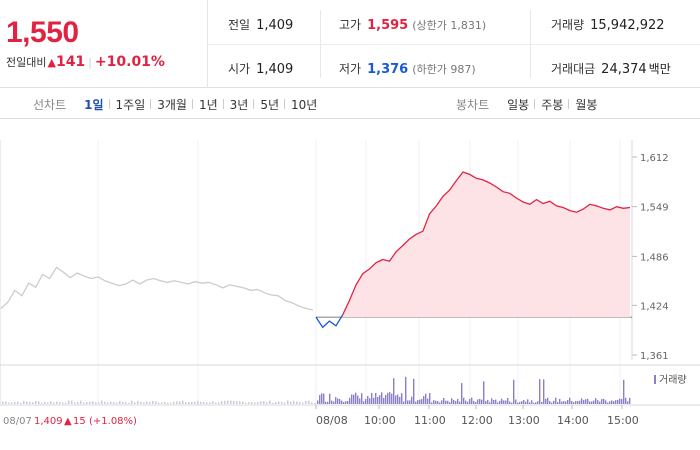  Describe the element at coordinates (624, 69) in the screenshot. I see `stat-amount-value: 24,374` at that location.